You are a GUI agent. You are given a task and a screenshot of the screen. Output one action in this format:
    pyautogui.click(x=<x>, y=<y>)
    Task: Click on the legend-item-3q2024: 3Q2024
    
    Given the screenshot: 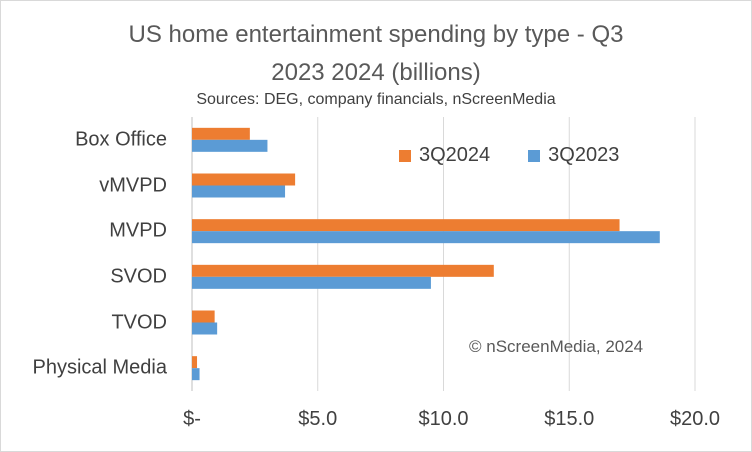 What is the action you would take?
    pyautogui.click(x=444, y=155)
    